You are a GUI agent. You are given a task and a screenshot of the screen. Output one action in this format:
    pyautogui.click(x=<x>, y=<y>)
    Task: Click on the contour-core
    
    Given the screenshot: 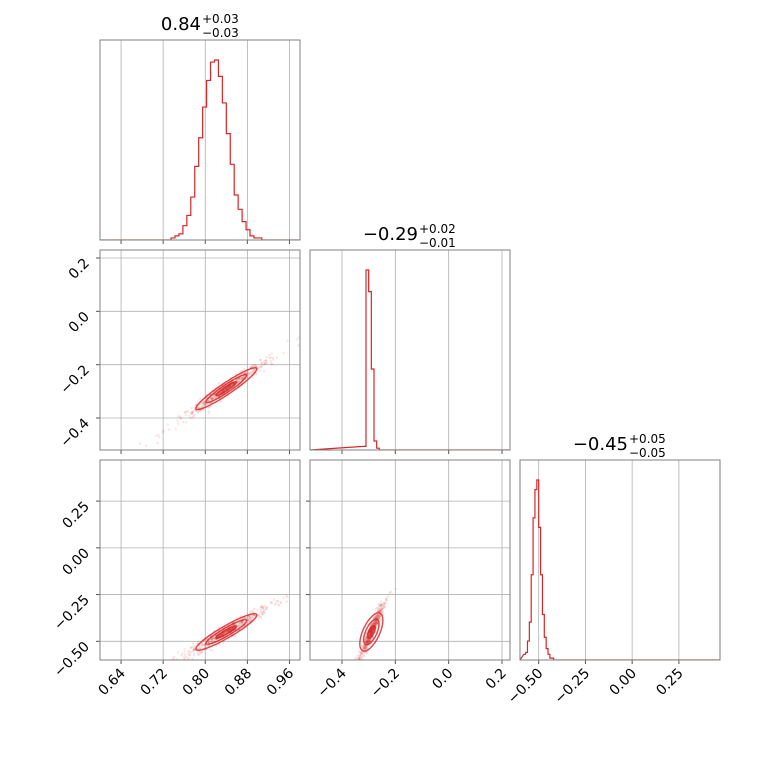 What is the action you would take?
    pyautogui.click(x=226, y=632)
    